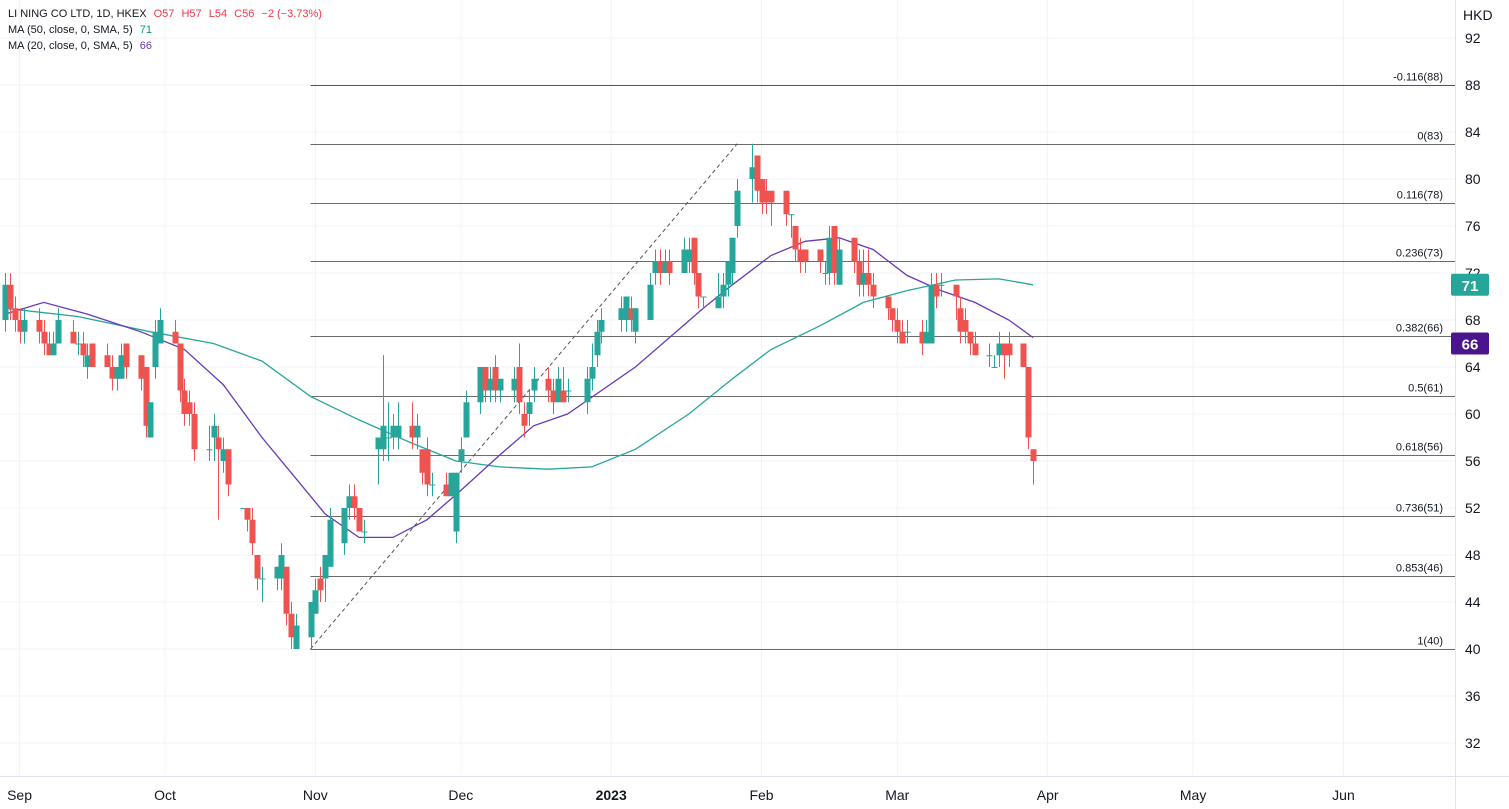  What do you see at coordinates (146, 46) in the screenshot?
I see `ma20-value: 66` at bounding box center [146, 46].